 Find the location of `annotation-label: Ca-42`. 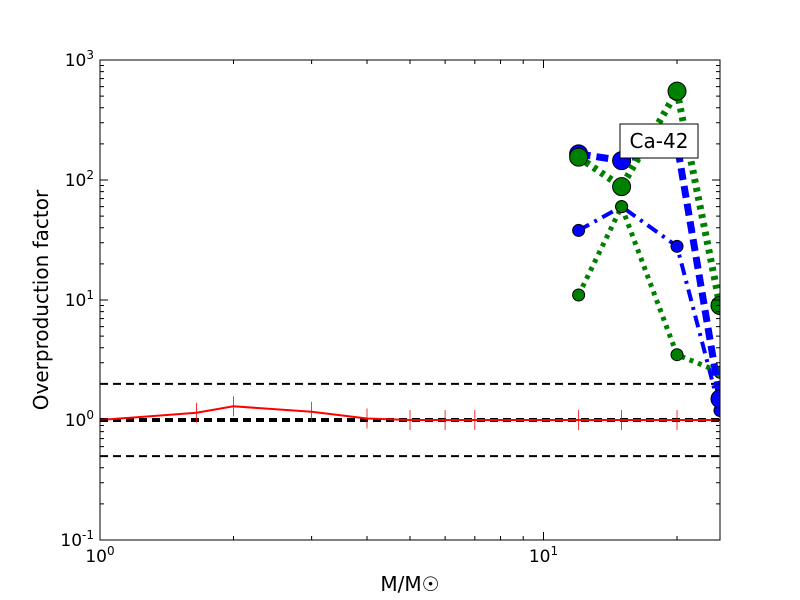

annotation-label: Ca-42 is located at coordinates (659, 141).